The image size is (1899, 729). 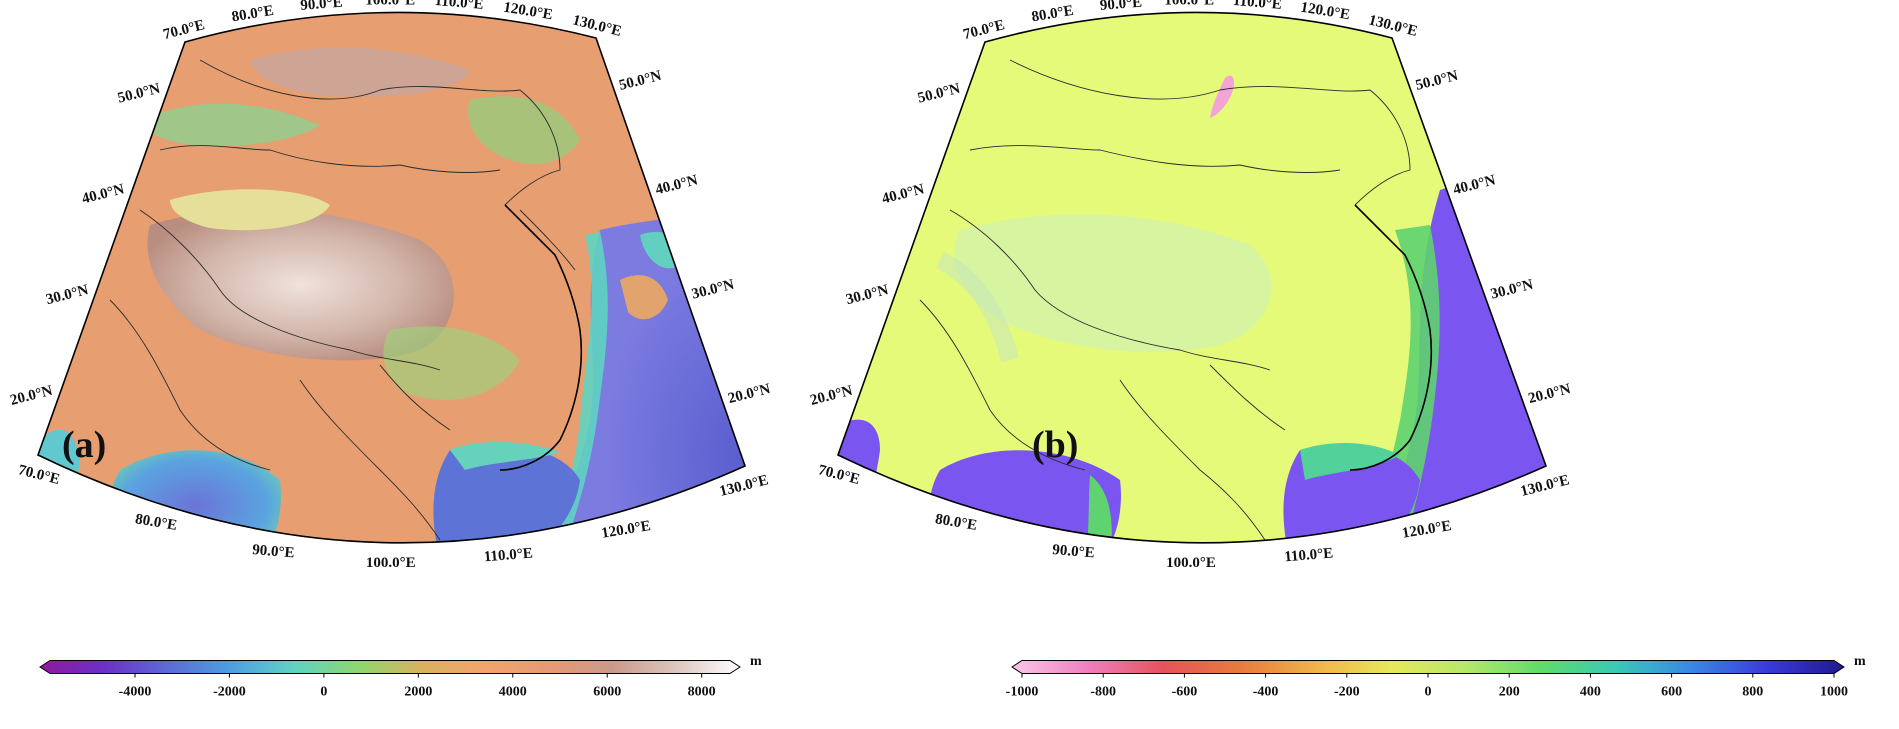 What do you see at coordinates (451, 363) in the screenshot?
I see `south-hills-a` at bounding box center [451, 363].